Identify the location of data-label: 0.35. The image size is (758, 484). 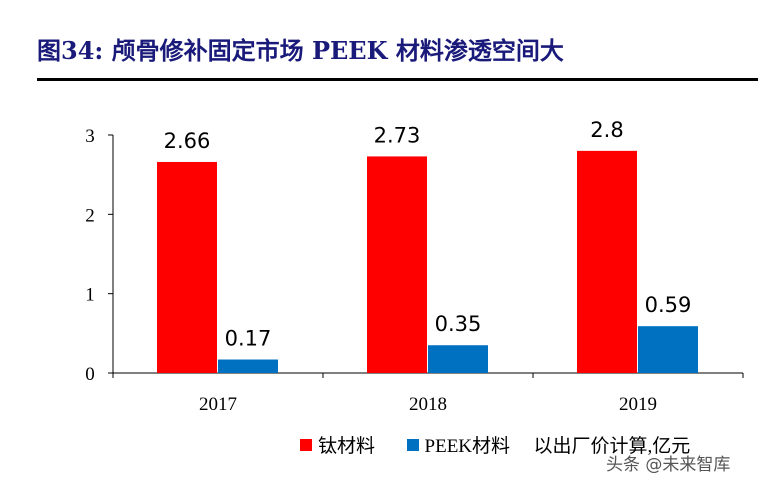
(458, 324).